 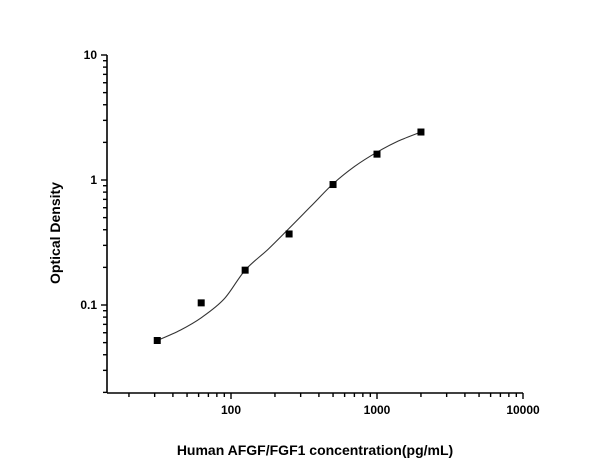 I want to click on y-tick-label: 10, so click(x=91, y=55).